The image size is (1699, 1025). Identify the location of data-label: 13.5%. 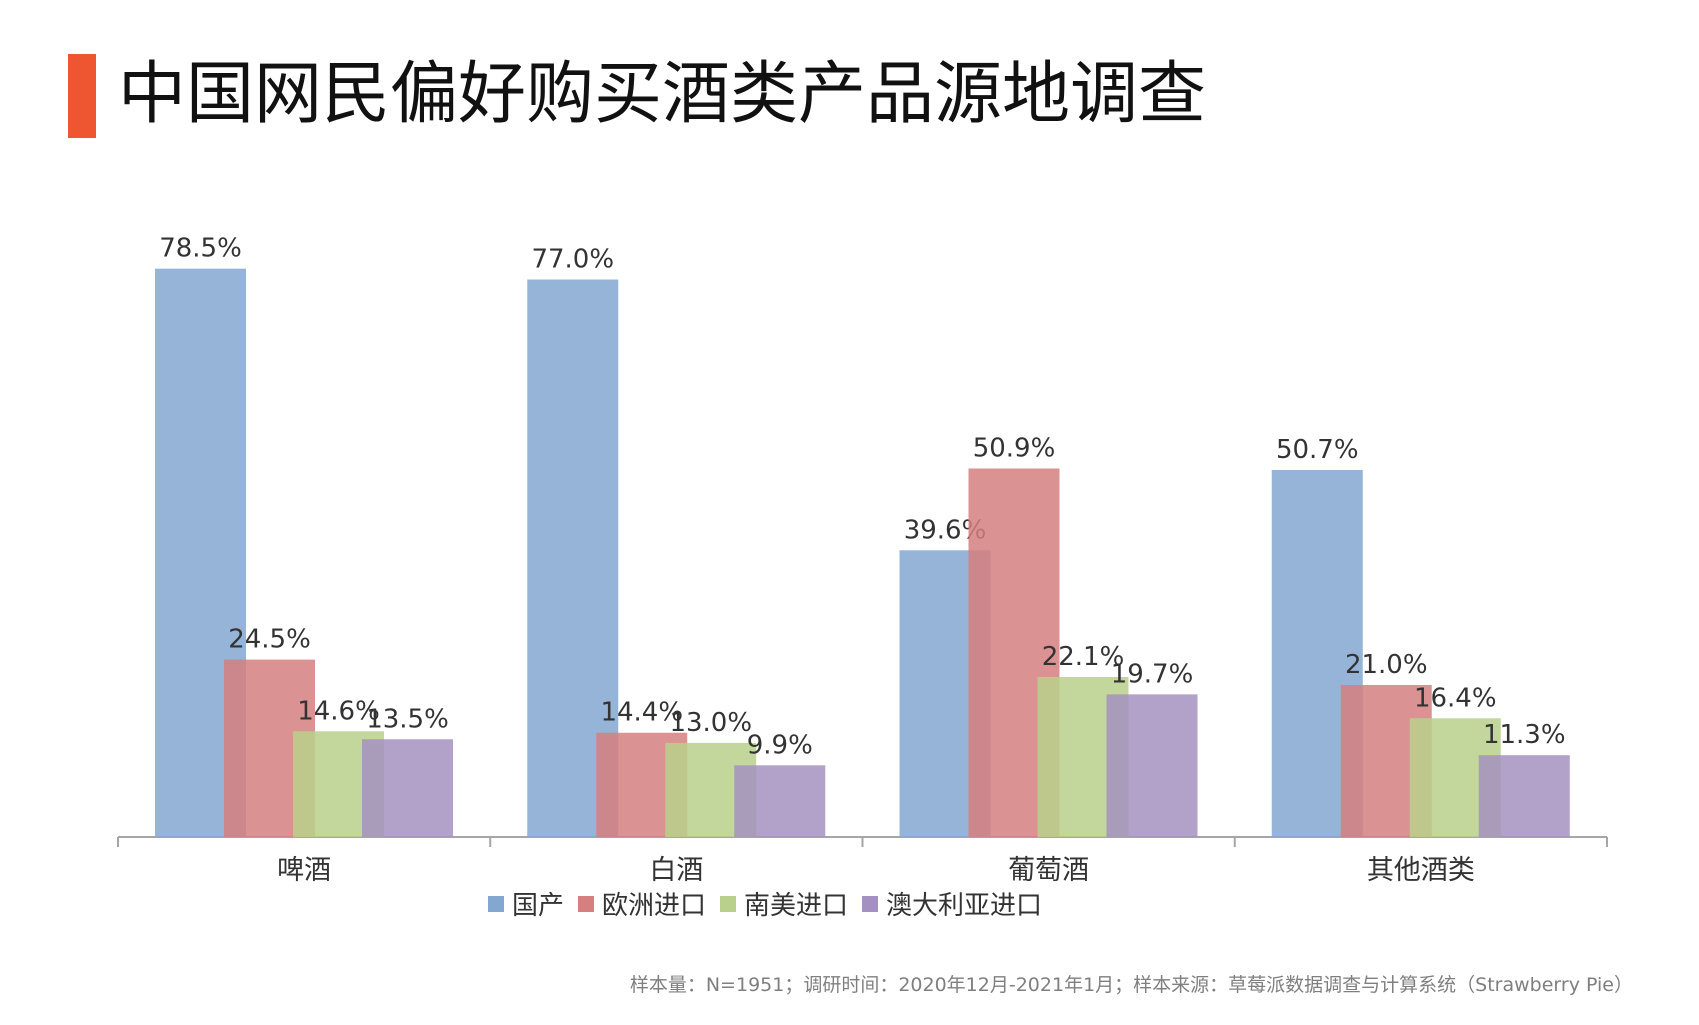
(407, 719).